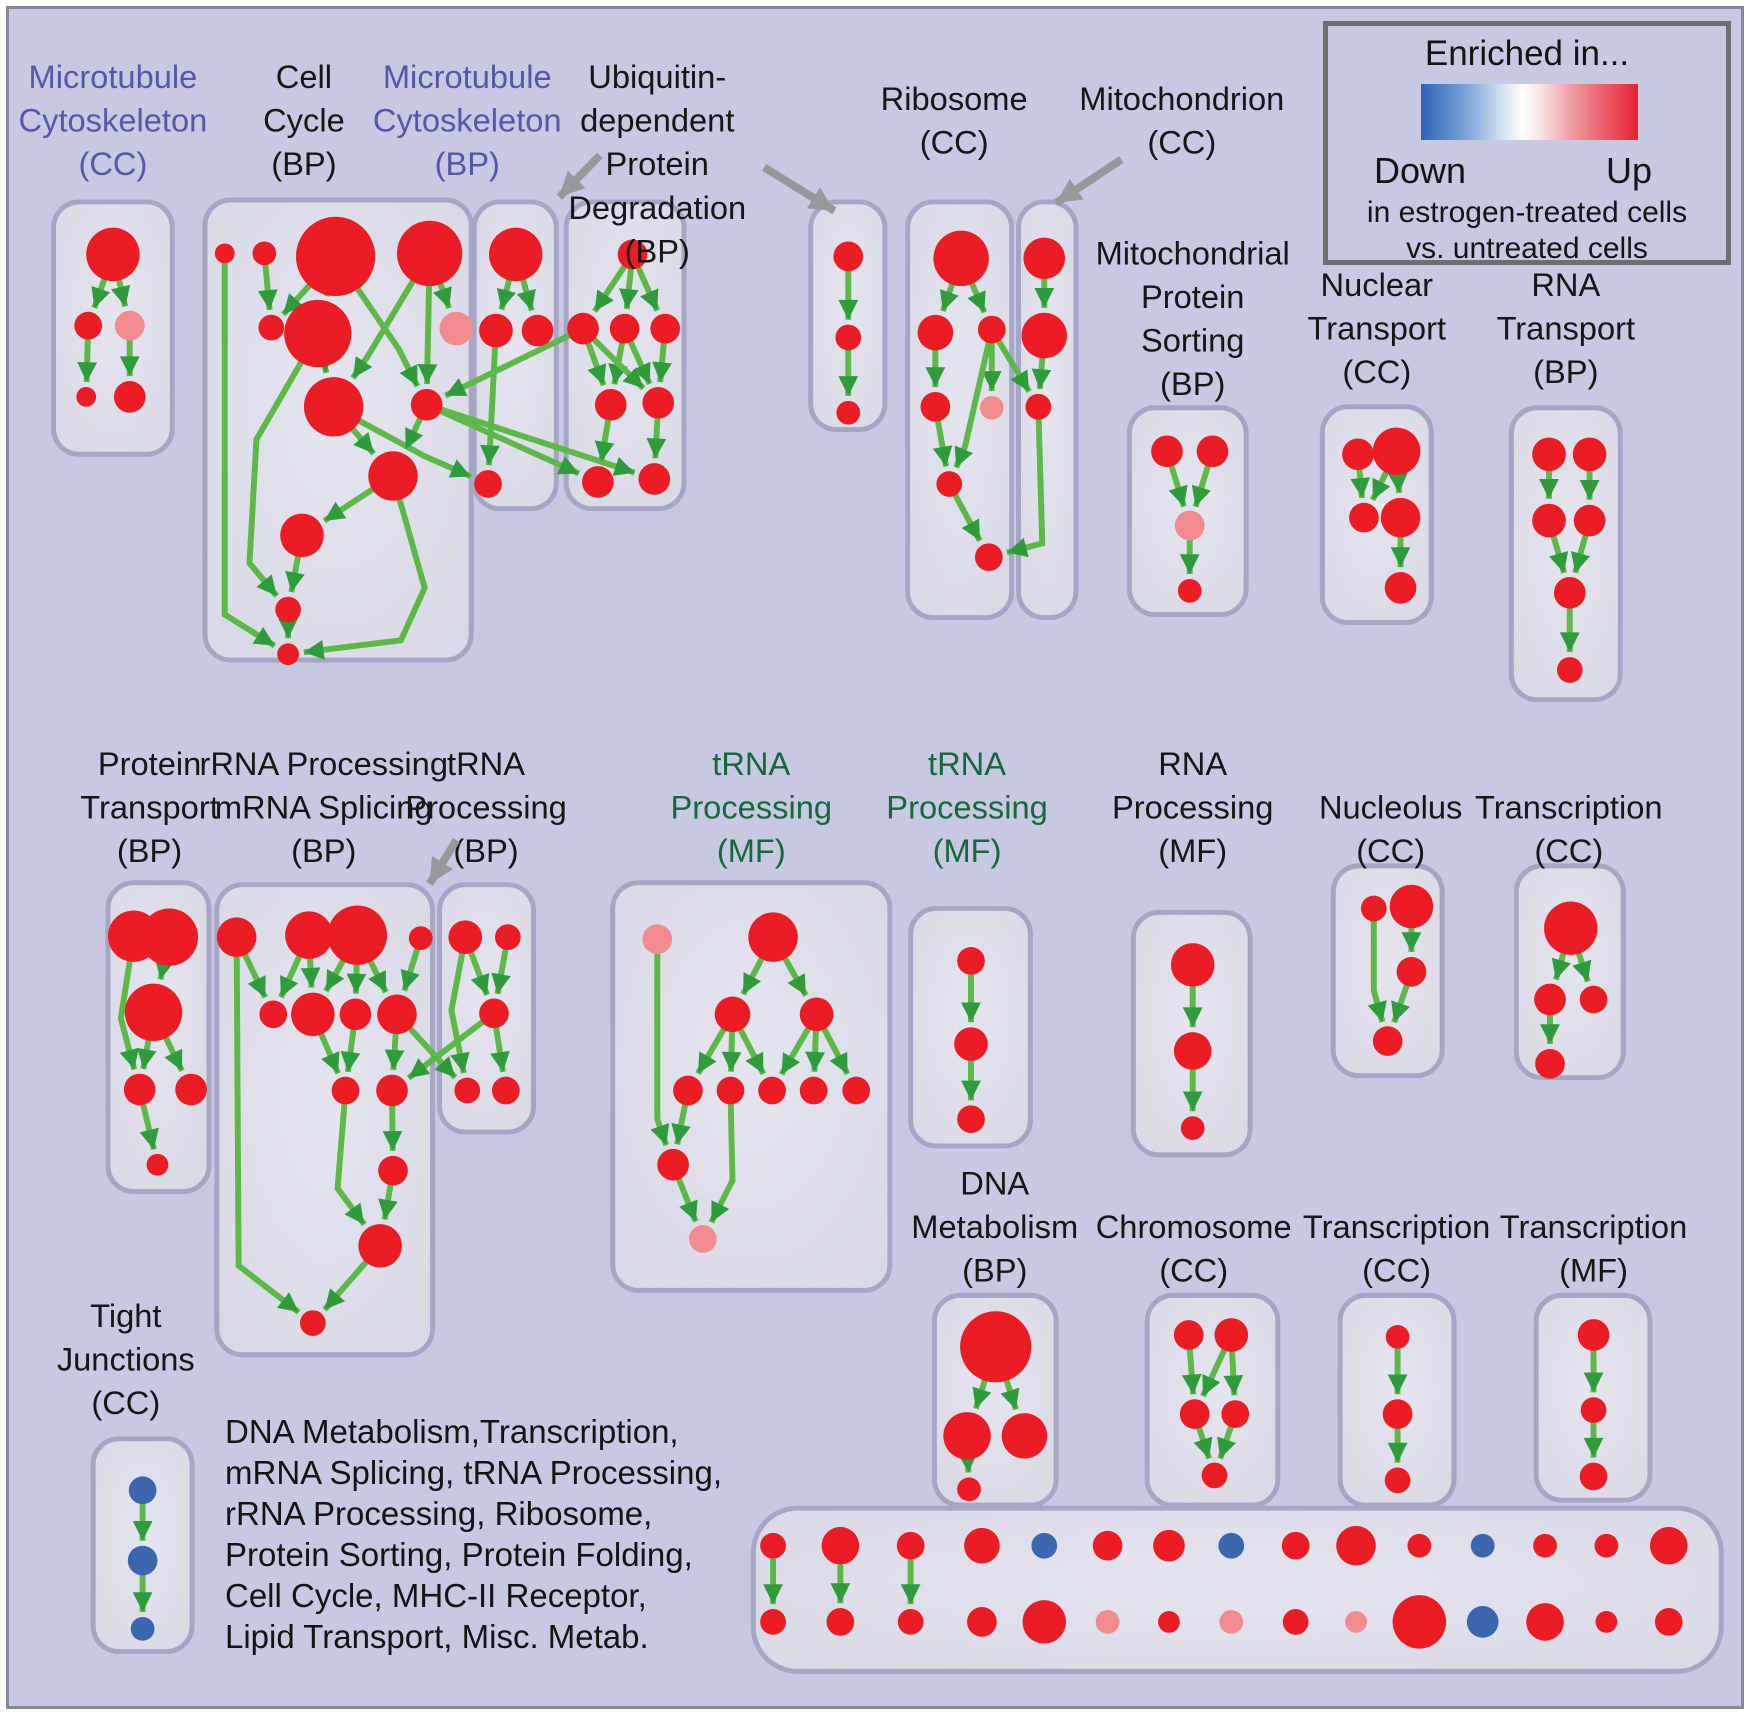 The width and height of the screenshot is (1750, 1715). I want to click on node-rr3, so click(357, 935).